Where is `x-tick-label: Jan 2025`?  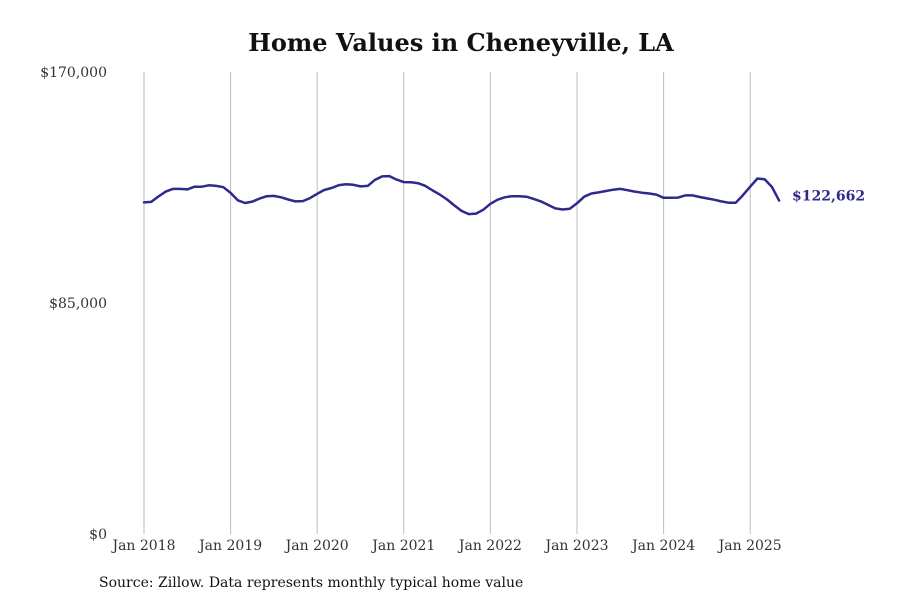 x-tick-label: Jan 2025 is located at coordinates (749, 546).